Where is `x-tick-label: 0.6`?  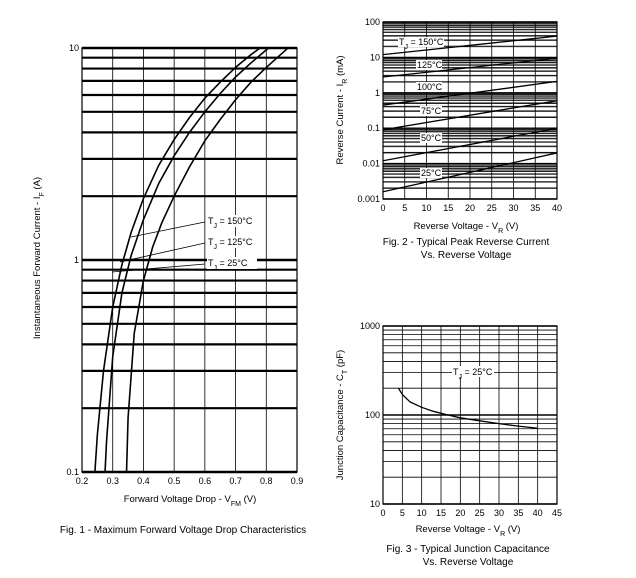 x-tick-label: 0.6 is located at coordinates (205, 481).